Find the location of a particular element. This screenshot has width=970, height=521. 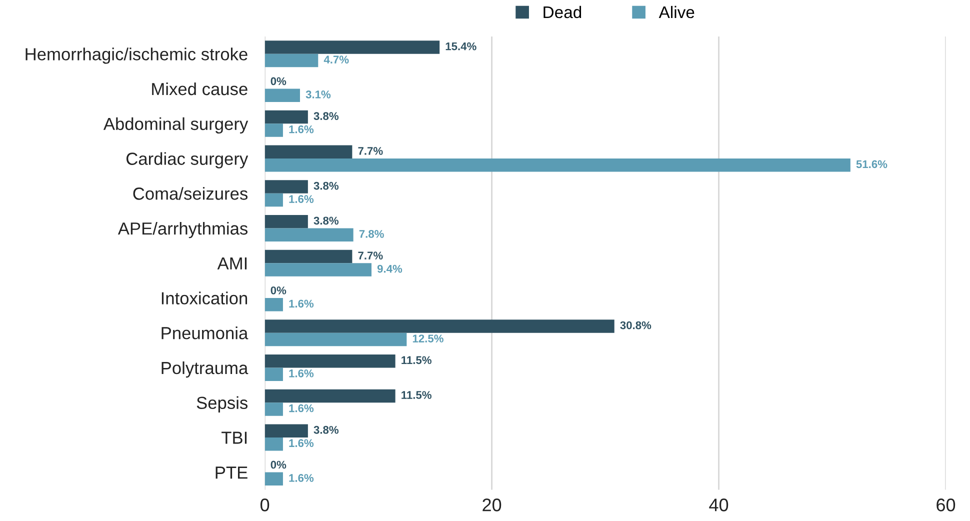

y-tick-label: TBI is located at coordinates (234, 438).